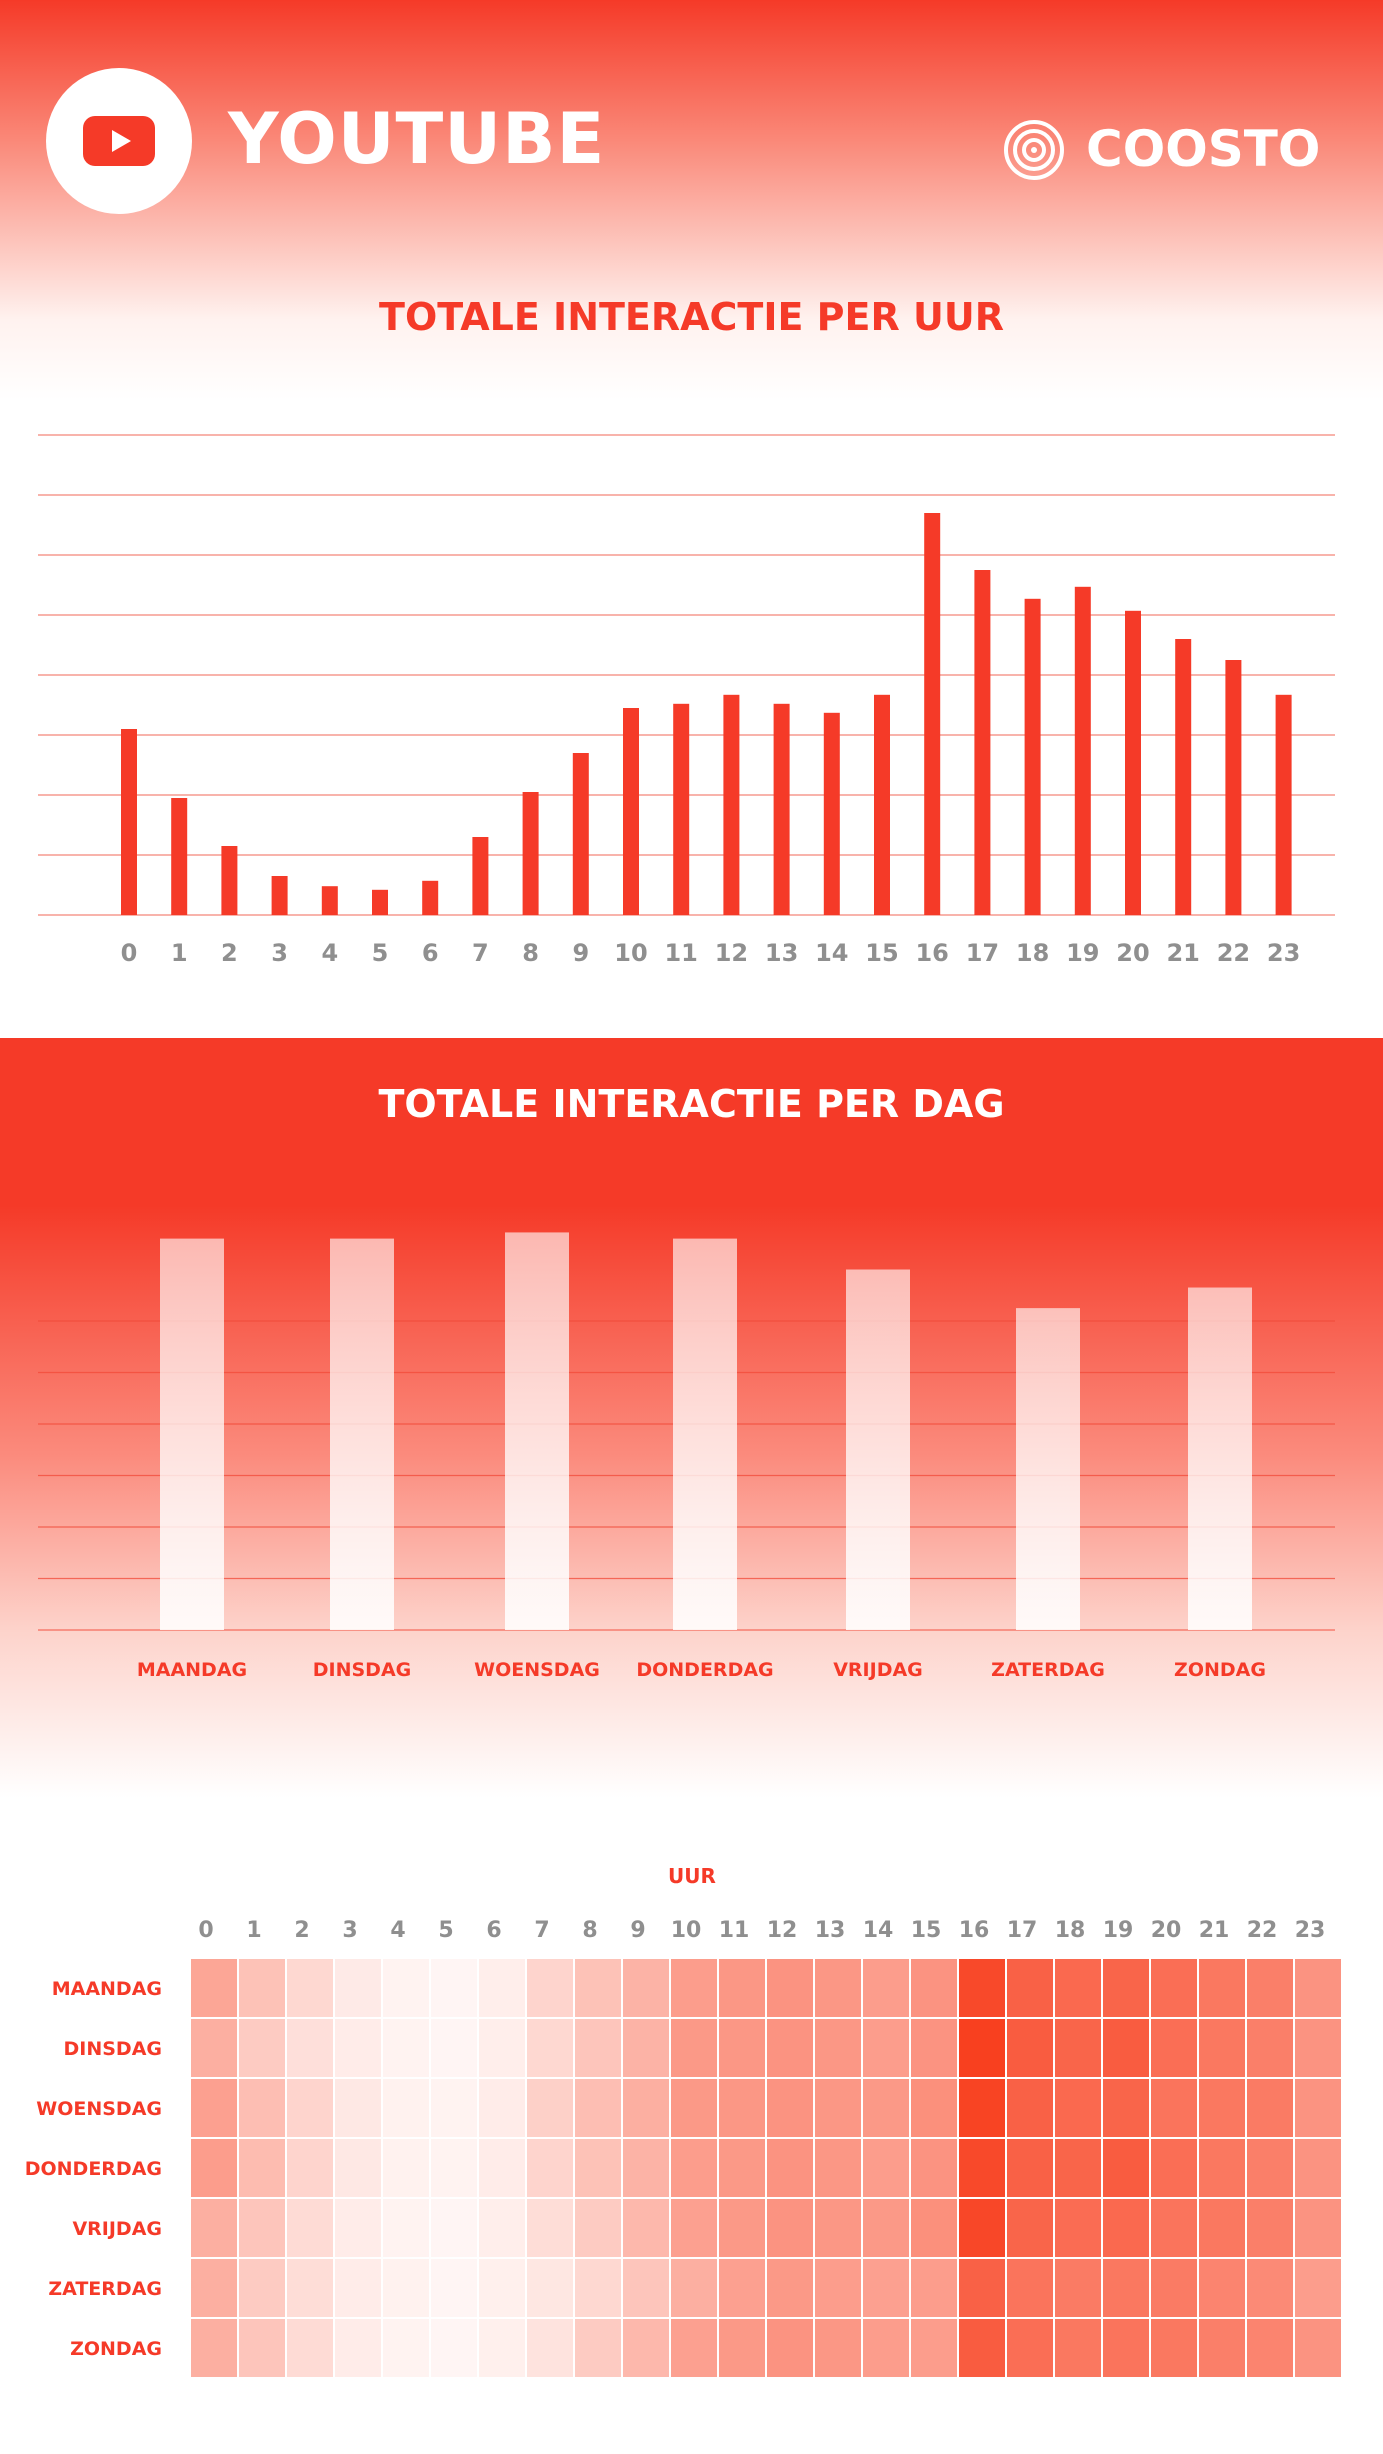 The image size is (1383, 2454). I want to click on heatmap-hour-label: 5, so click(445, 1930).